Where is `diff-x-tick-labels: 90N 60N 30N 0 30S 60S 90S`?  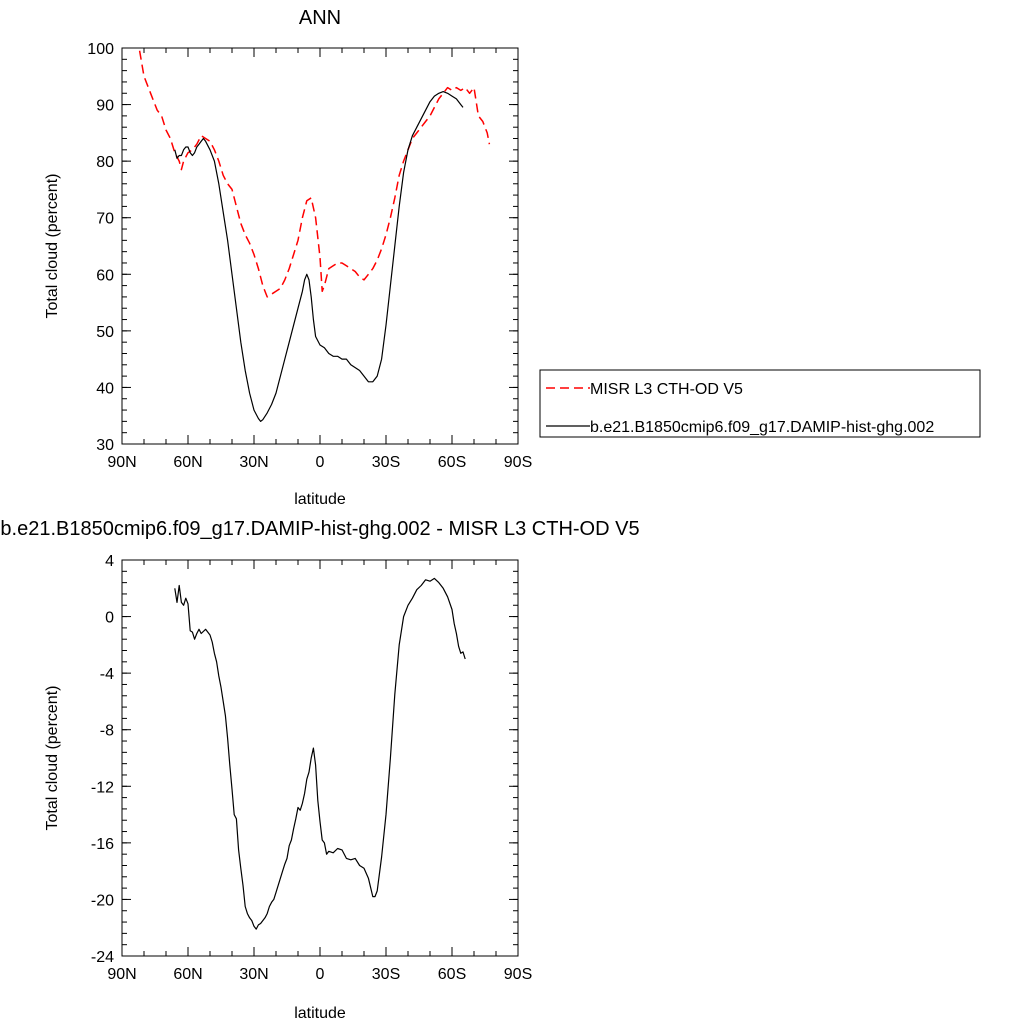
diff-x-tick-labels: 90N 60N 30N 0 30S 60S 90S is located at coordinates (319, 974).